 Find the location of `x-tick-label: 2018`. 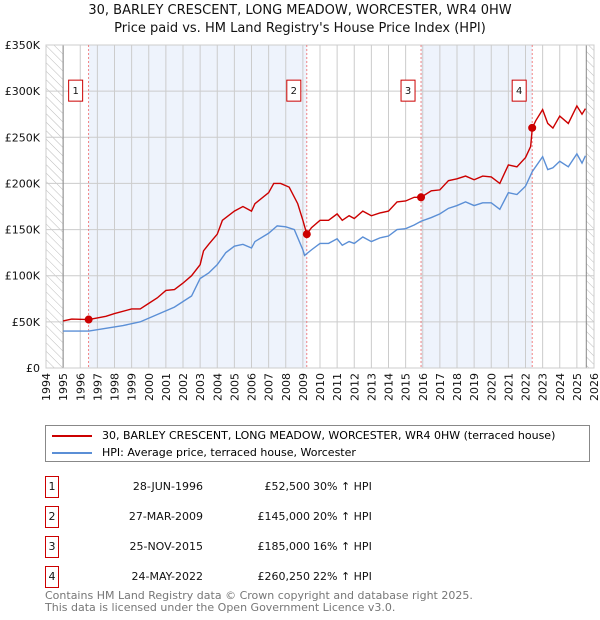

x-tick-label: 2018 is located at coordinates (457, 387).